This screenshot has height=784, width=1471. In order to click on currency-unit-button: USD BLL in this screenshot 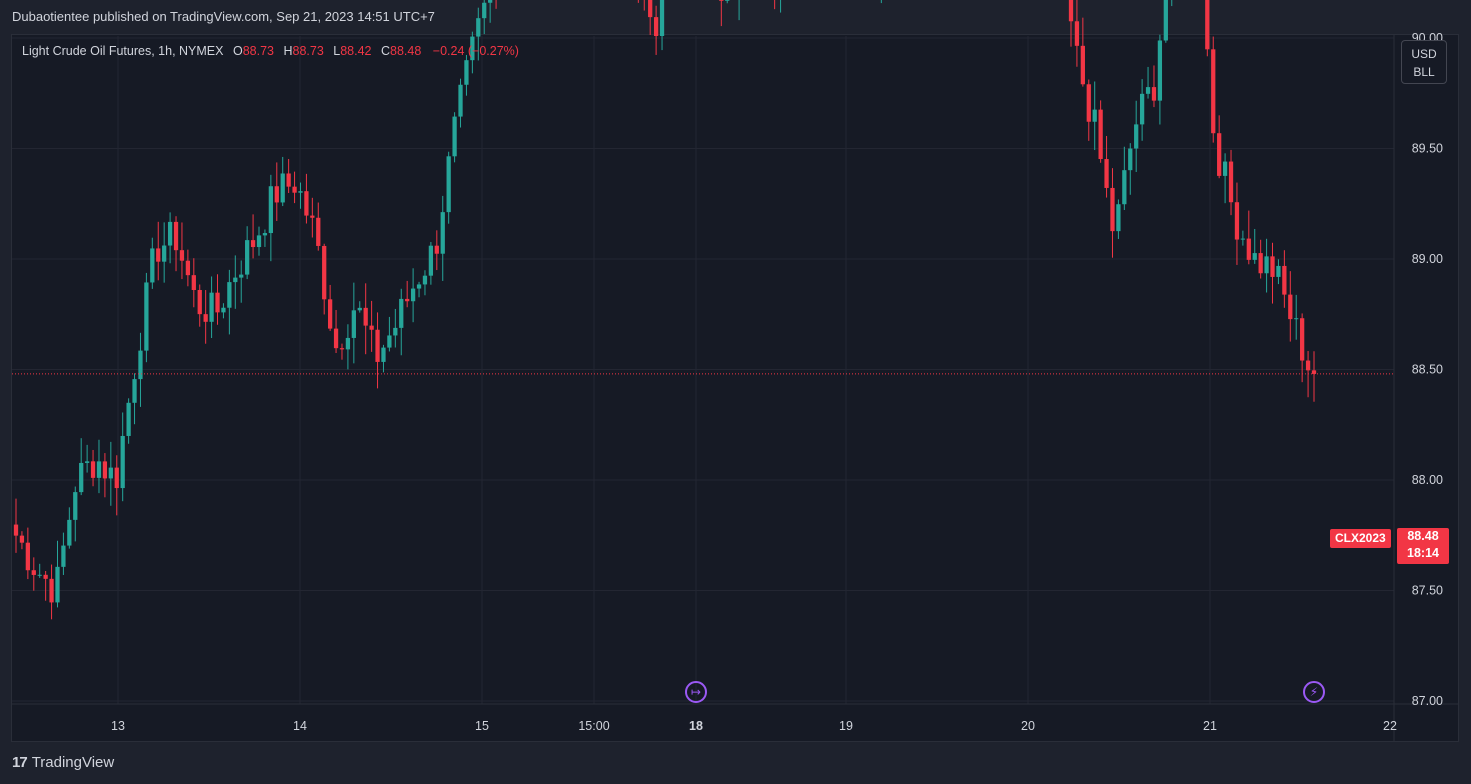, I will do `click(1424, 62)`.